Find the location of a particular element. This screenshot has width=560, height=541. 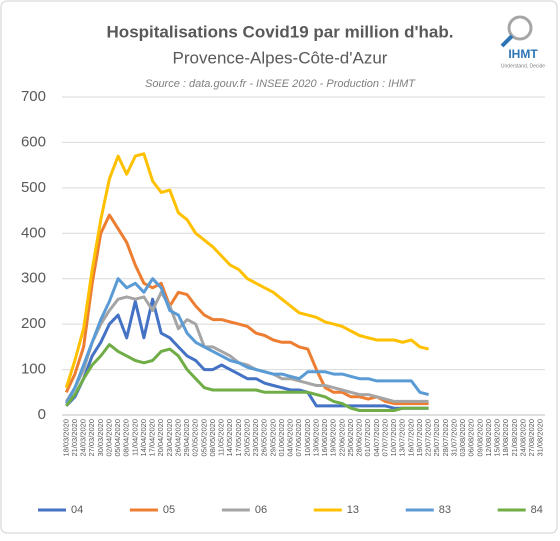

x-tick-label: 18/08/2020 is located at coordinates (505, 438).